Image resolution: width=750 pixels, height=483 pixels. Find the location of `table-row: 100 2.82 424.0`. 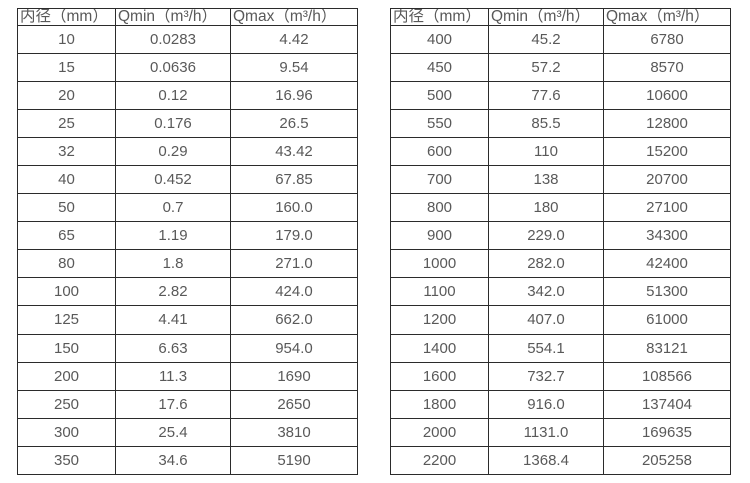

table-row: 100 2.82 424.0 is located at coordinates (187, 292).